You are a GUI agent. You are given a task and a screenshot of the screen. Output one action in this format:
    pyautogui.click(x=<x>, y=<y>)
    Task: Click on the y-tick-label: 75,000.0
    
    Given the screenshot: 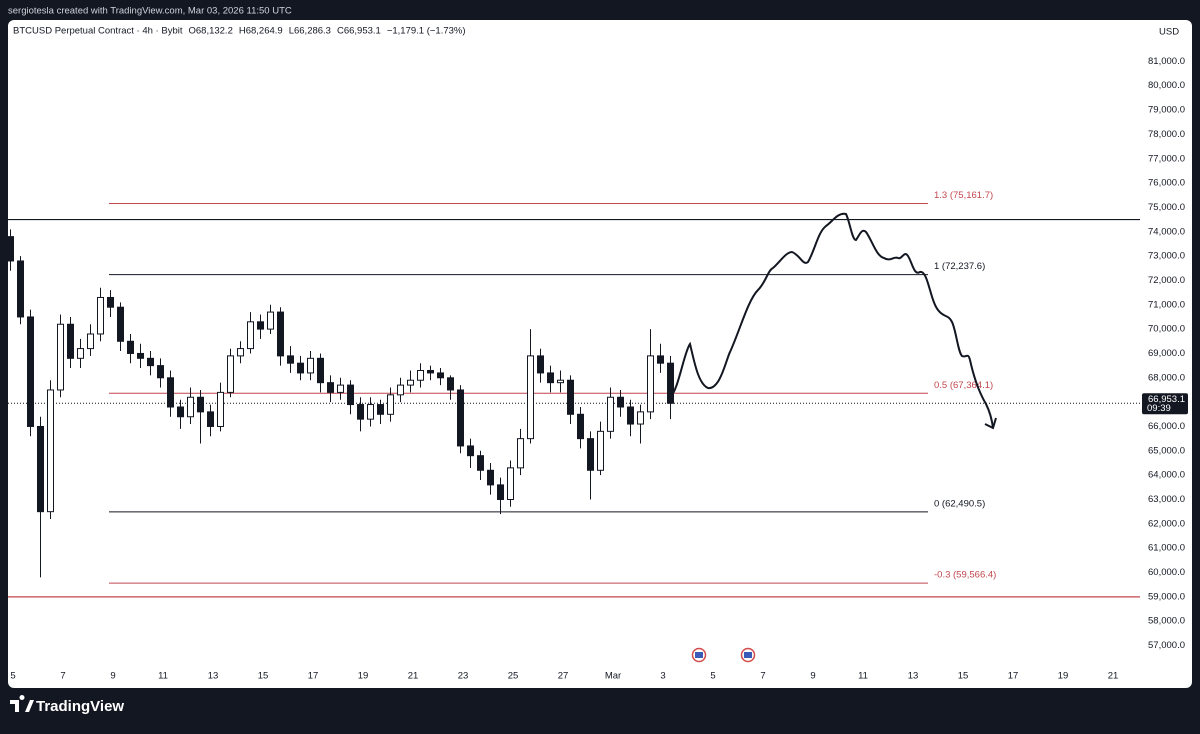 What is the action you would take?
    pyautogui.click(x=1166, y=207)
    